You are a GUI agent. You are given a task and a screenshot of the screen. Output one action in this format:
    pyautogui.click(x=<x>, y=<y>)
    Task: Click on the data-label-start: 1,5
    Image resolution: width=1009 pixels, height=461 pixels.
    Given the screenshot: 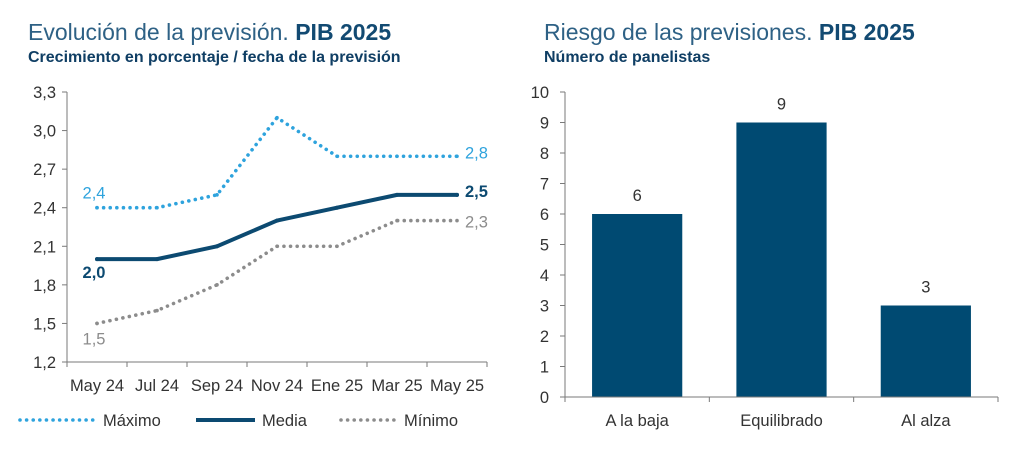 What is the action you would take?
    pyautogui.click(x=94, y=339)
    